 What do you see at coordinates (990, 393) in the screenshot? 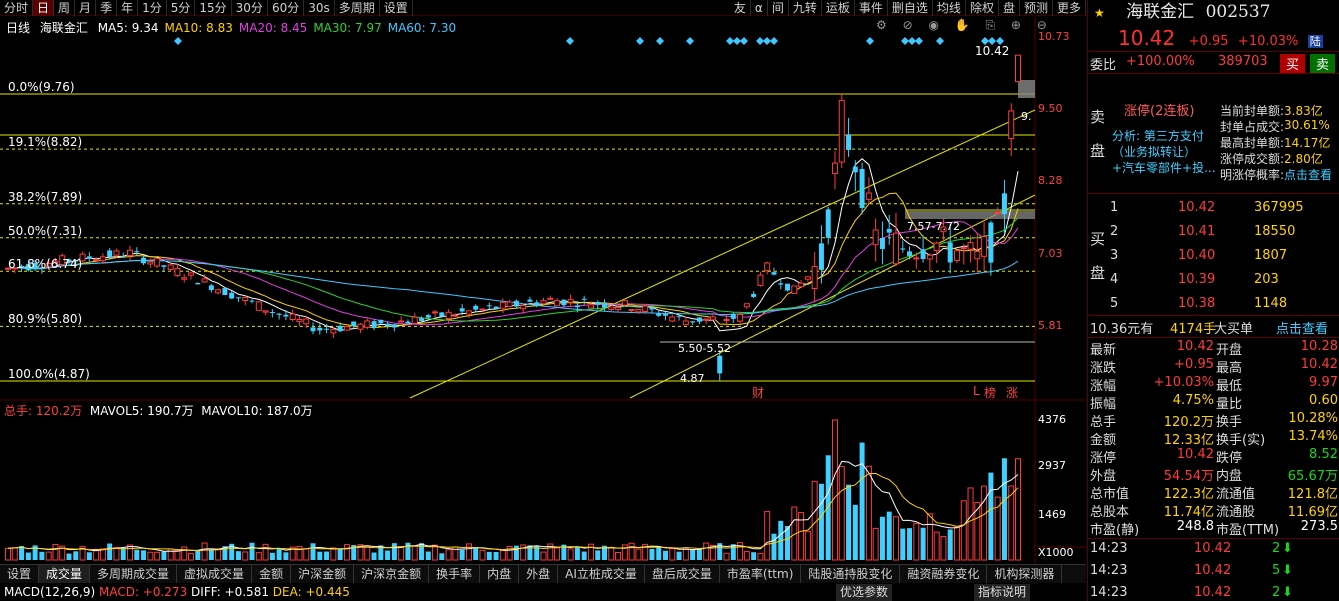
I see `bang-mark: 榜` at bounding box center [990, 393].